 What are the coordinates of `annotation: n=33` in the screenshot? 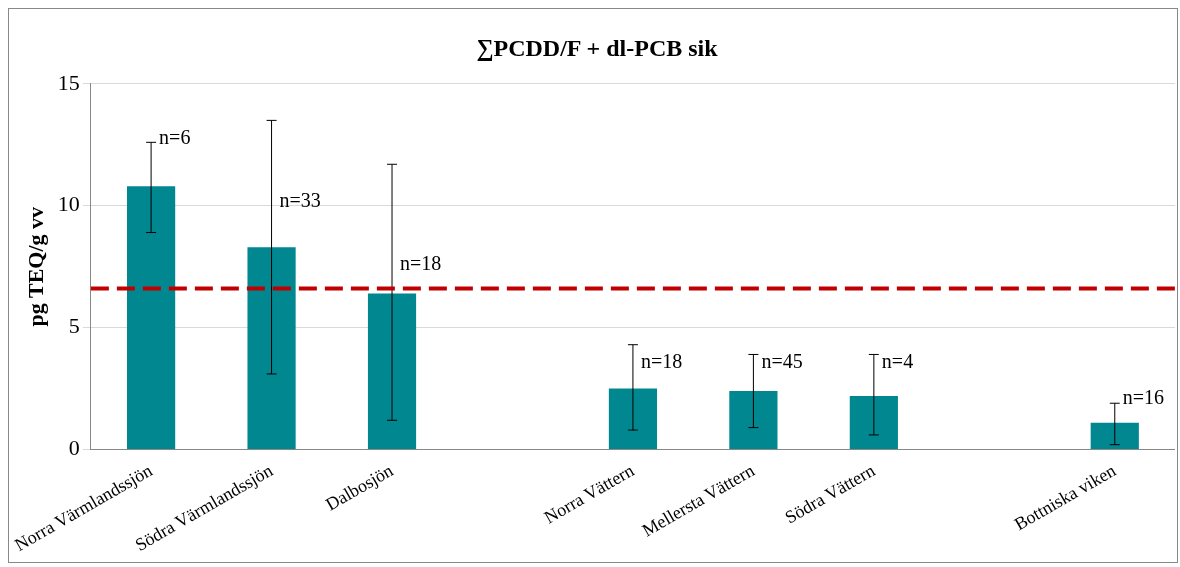 It's located at (300, 199).